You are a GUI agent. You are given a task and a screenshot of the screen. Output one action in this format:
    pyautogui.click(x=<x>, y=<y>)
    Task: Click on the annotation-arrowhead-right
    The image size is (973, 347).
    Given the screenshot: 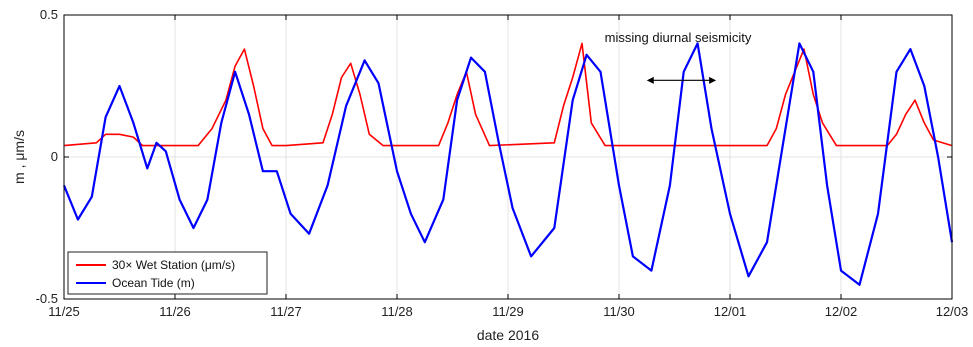 What is the action you would take?
    pyautogui.click(x=713, y=80)
    